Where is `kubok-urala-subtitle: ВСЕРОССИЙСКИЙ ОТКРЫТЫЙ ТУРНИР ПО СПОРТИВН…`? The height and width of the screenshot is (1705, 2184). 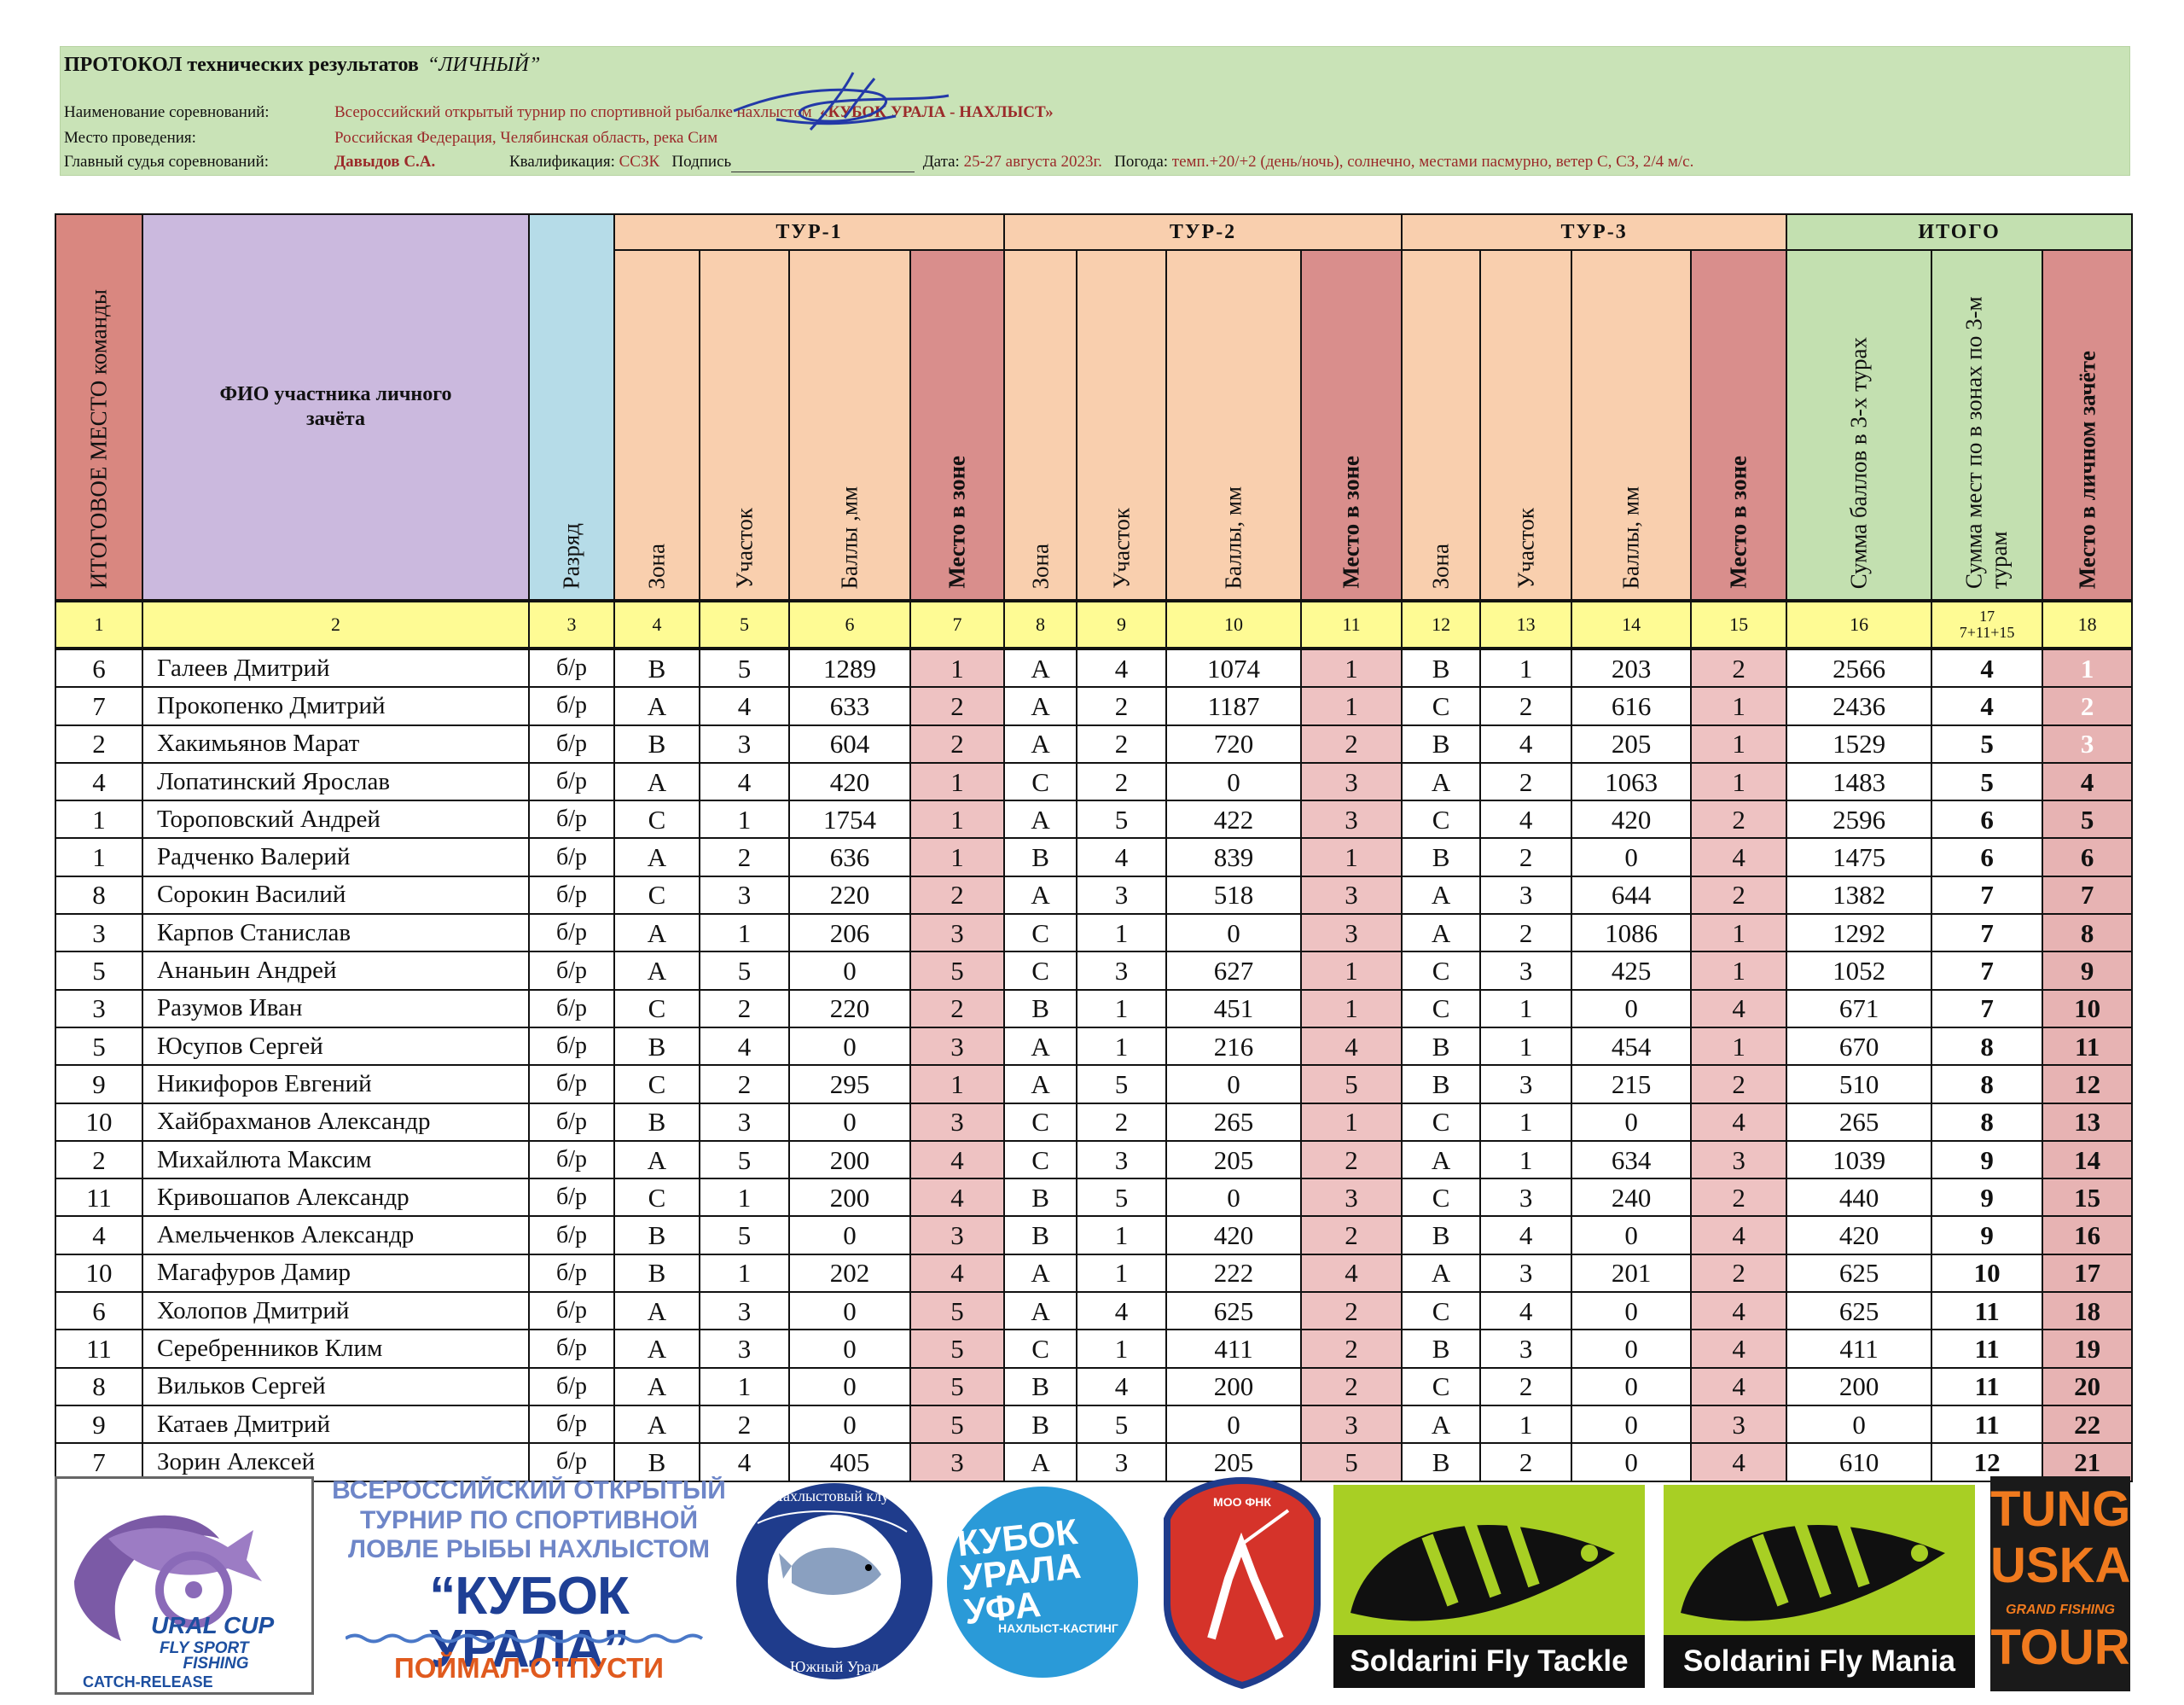
kubok-urala-subtitle: ВСЕРОССИЙСКИЙ ОТКРЫТЫЙ ТУРНИР ПО СПОРТИВН… is located at coordinates (529, 1520).